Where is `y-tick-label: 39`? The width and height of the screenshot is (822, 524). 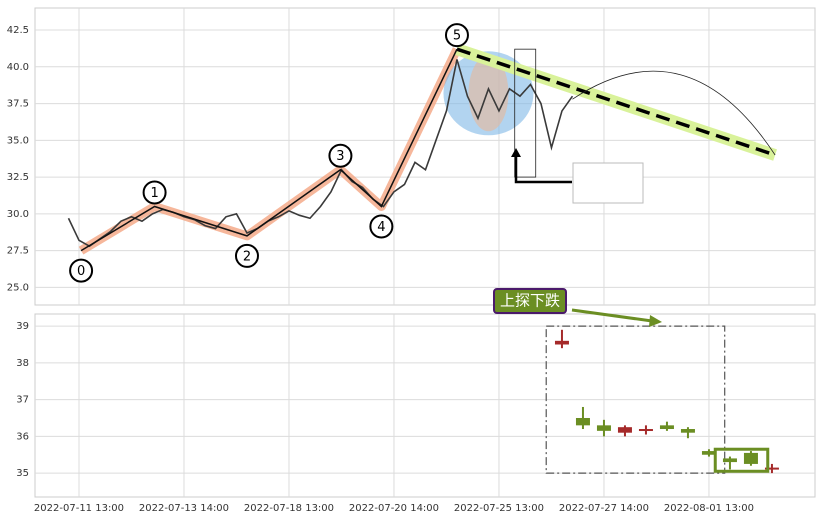
y-tick-label: 39 is located at coordinates (22, 326).